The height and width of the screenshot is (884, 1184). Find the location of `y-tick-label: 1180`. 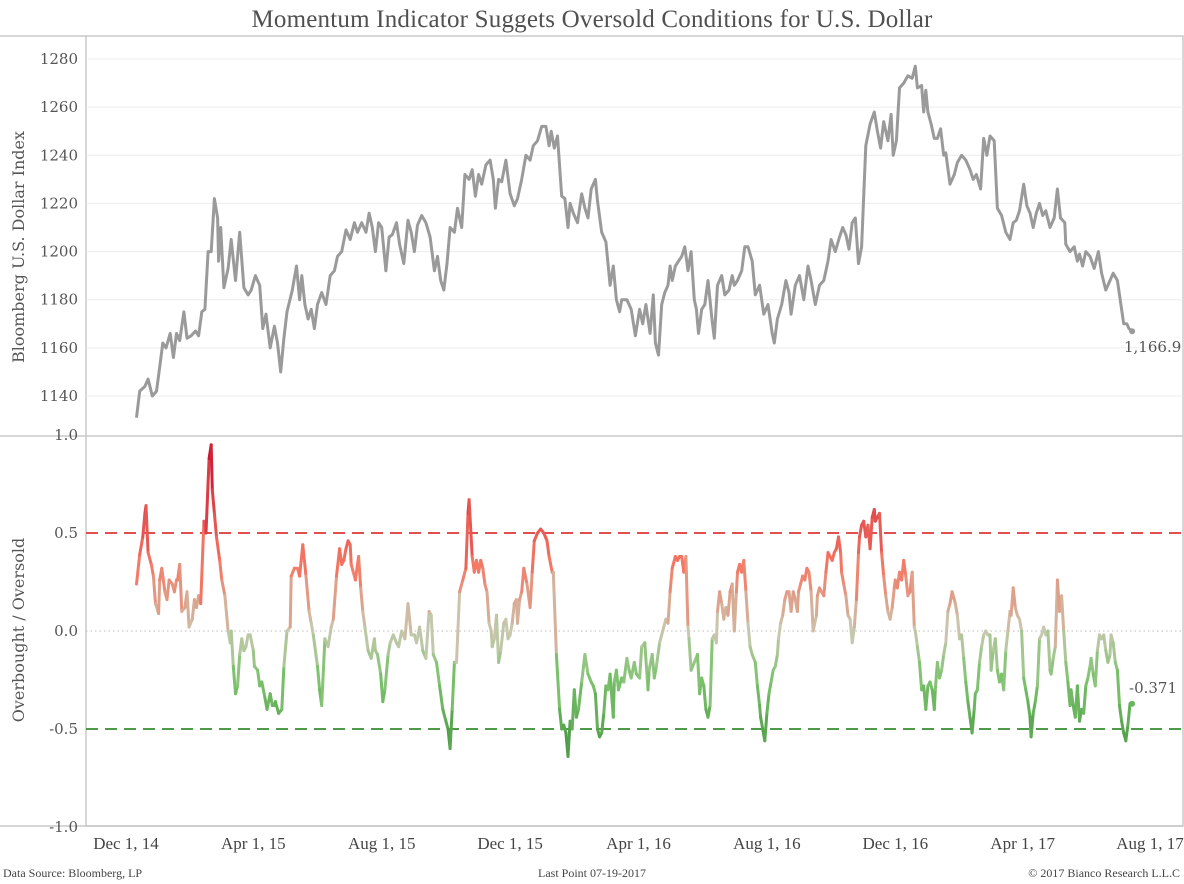

y-tick-label: 1180 is located at coordinates (59, 300).